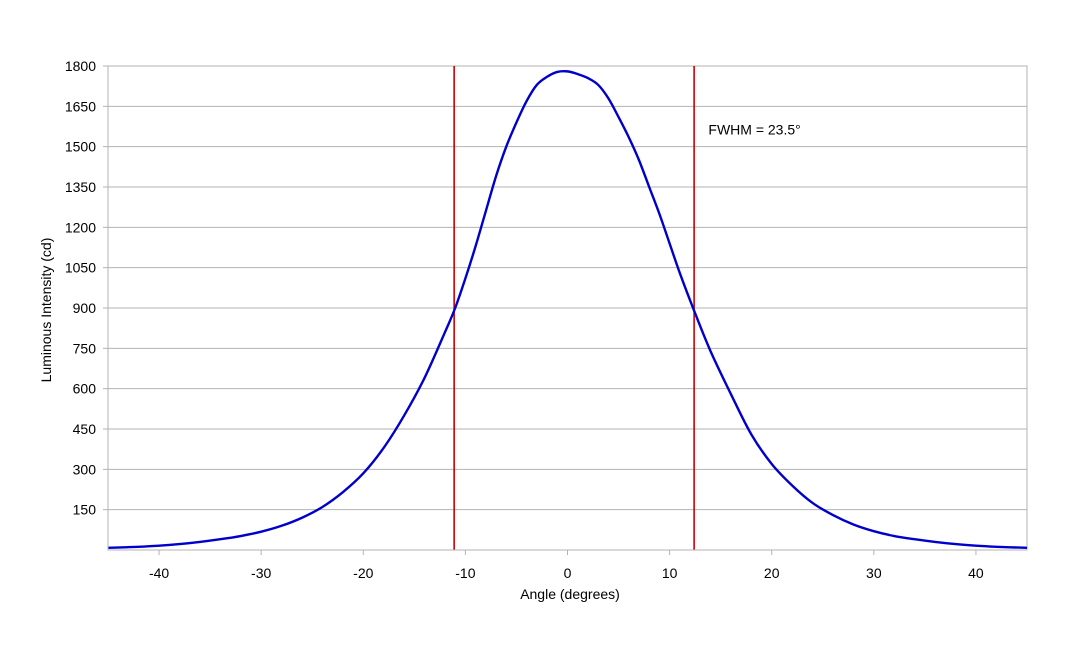  I want to click on x-tick-label: -20, so click(363, 573).